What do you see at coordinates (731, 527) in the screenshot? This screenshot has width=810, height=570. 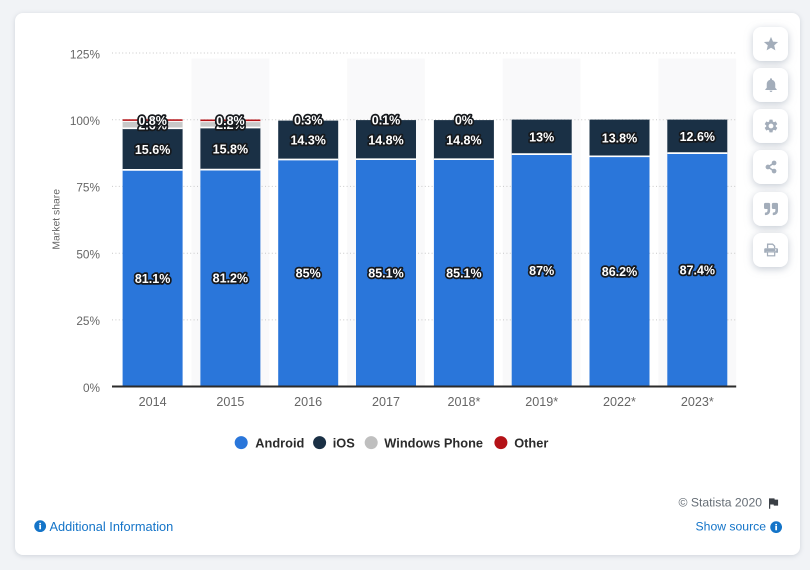 I see `svg-text: Show source` at bounding box center [731, 527].